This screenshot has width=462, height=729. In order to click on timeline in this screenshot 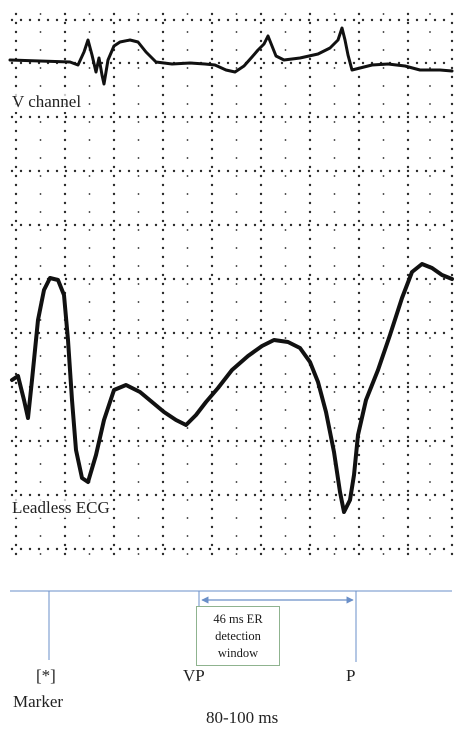, I will do `click(231, 626)`.